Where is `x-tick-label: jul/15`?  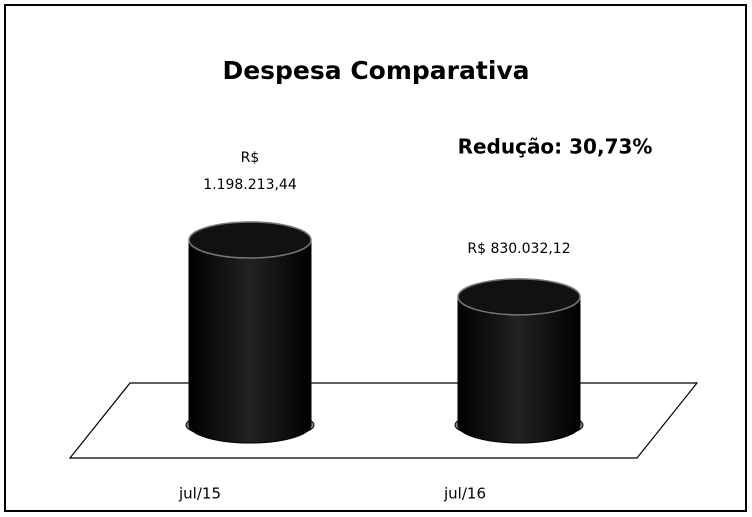 x-tick-label: jul/15 is located at coordinates (199, 494).